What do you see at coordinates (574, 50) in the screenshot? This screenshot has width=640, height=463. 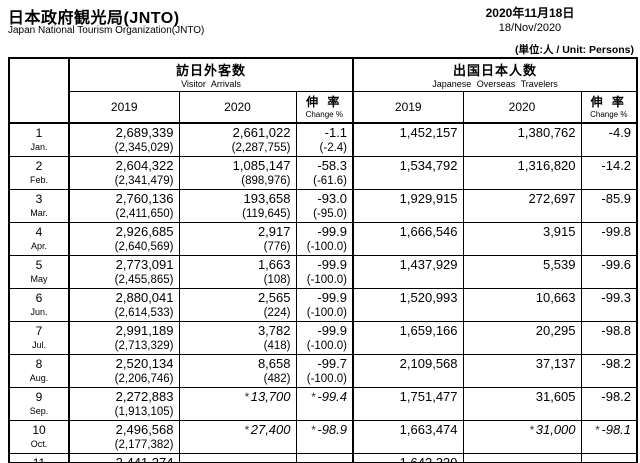 I see `unit-note: (単位:人 / Unit: Persons)` at bounding box center [574, 50].